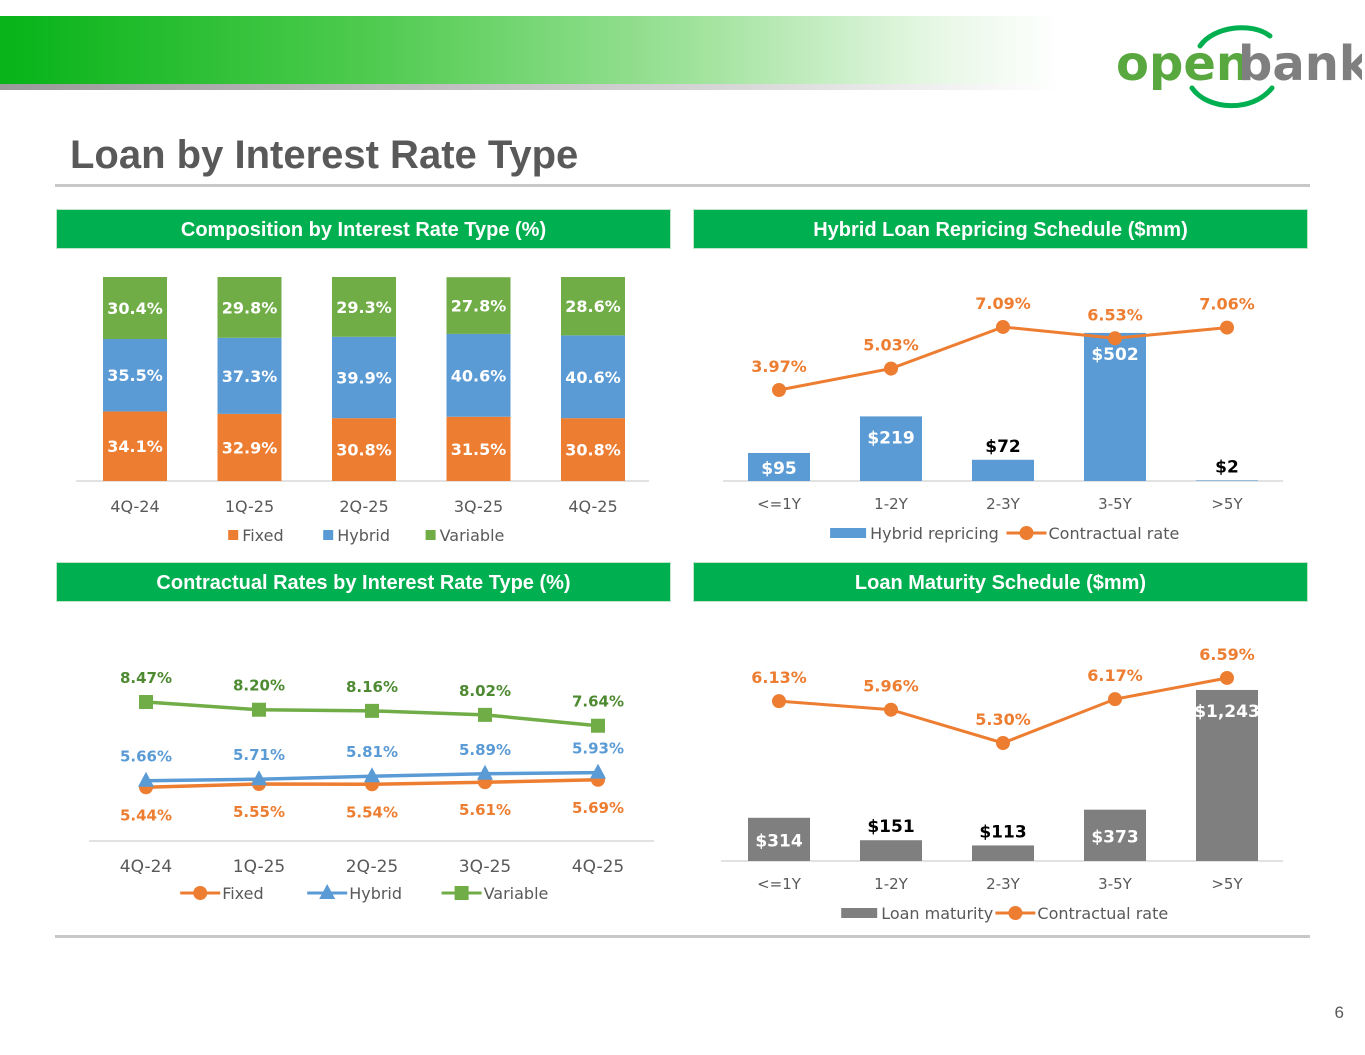  Describe the element at coordinates (937, 913) in the screenshot. I see `legend-loan-maturity-label: Loan maturity` at that location.